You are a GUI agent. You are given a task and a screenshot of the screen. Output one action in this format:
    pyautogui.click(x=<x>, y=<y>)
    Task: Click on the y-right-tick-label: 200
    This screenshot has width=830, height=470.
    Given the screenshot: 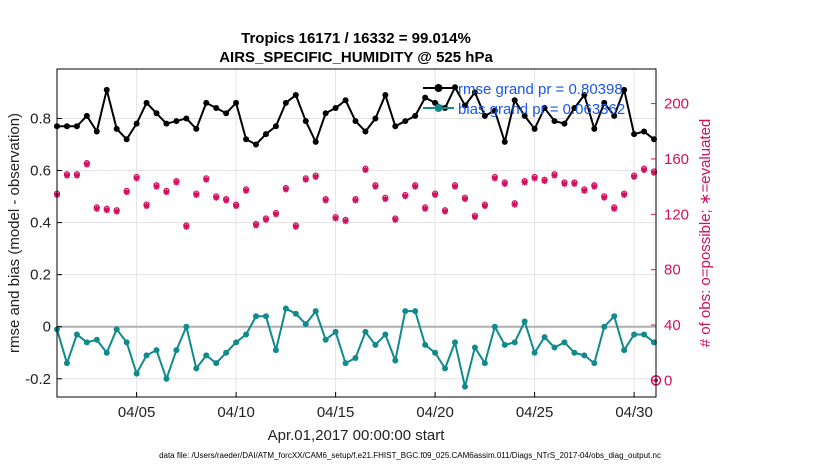 What is the action you would take?
    pyautogui.click(x=676, y=104)
    